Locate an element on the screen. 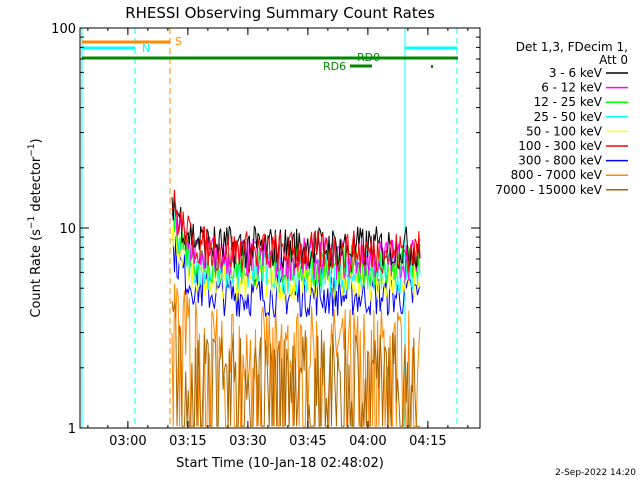  y-tick-label: 1 is located at coordinates (72, 429).